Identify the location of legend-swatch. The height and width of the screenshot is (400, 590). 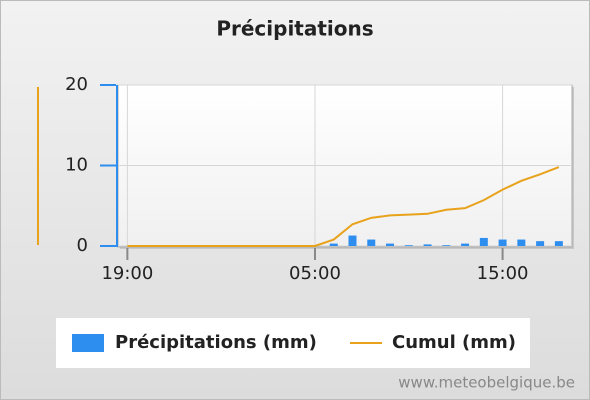
(88, 343).